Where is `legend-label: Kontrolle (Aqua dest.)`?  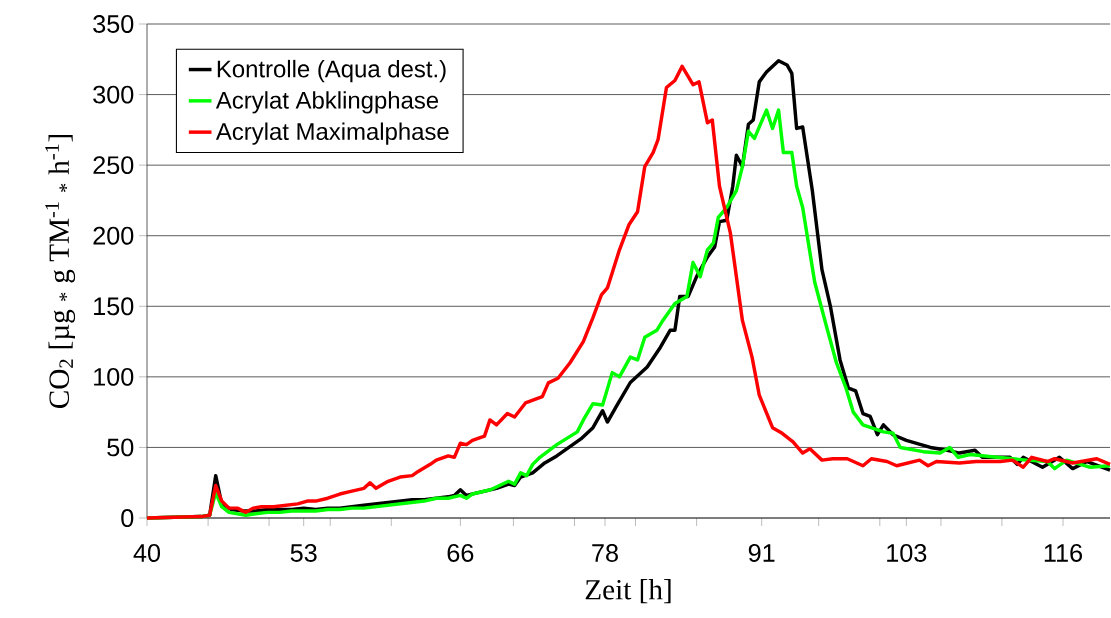 legend-label: Kontrolle (Aqua dest.) is located at coordinates (331, 71).